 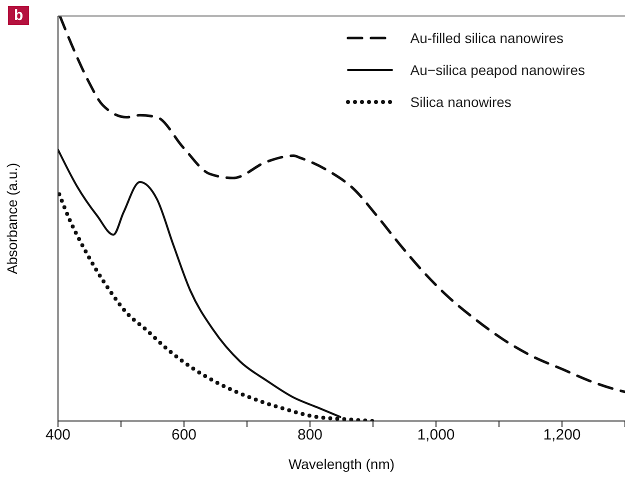 I want to click on x-axis-title: Wavelength (nm), so click(x=341, y=464).